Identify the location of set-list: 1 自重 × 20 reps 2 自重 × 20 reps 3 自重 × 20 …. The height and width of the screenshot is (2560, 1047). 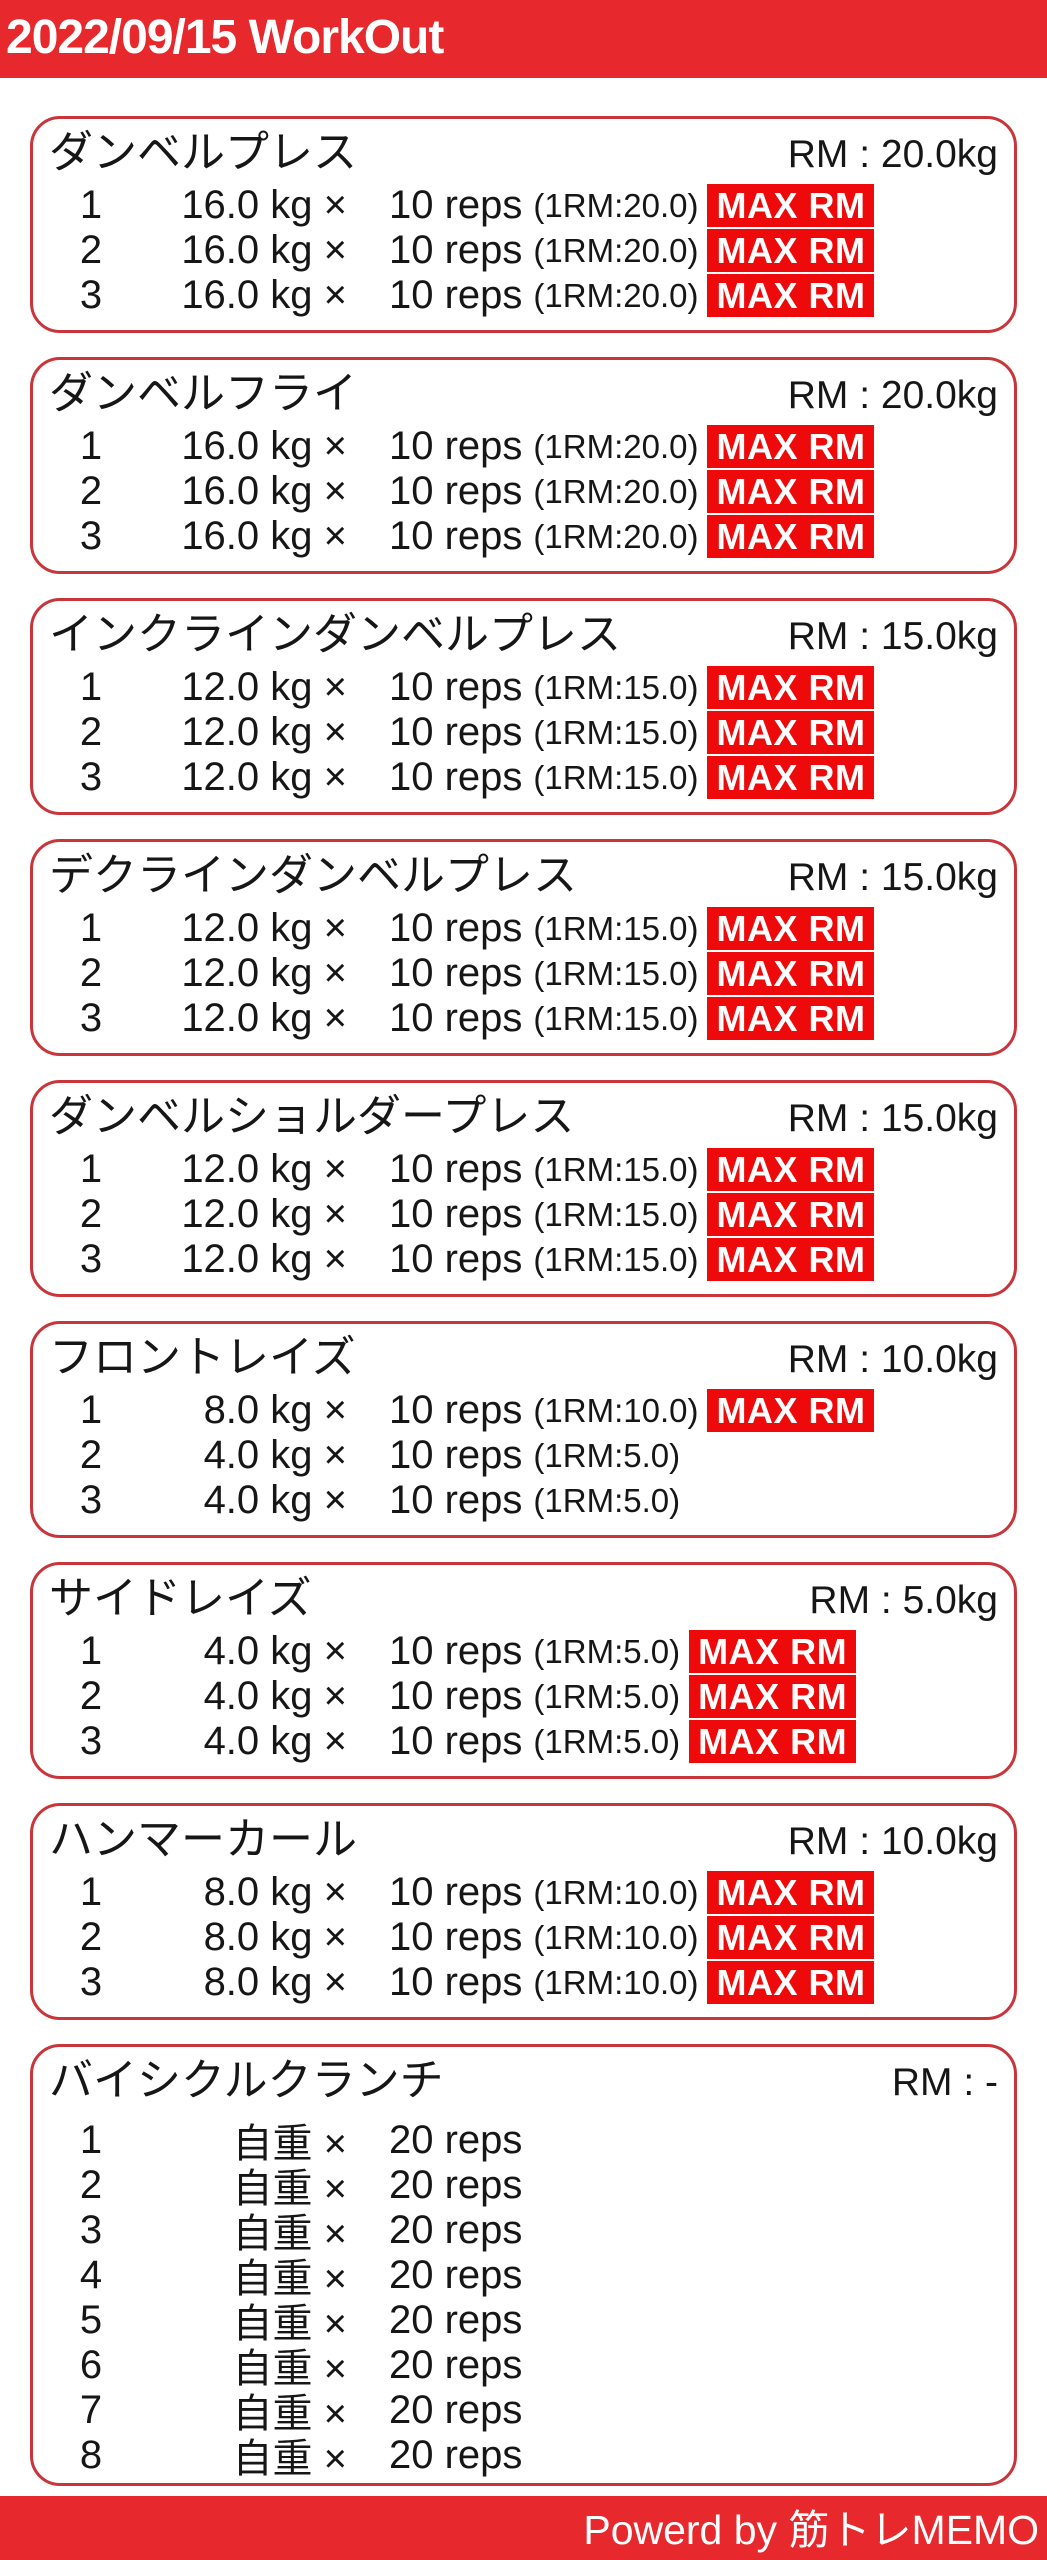
(523, 2296).